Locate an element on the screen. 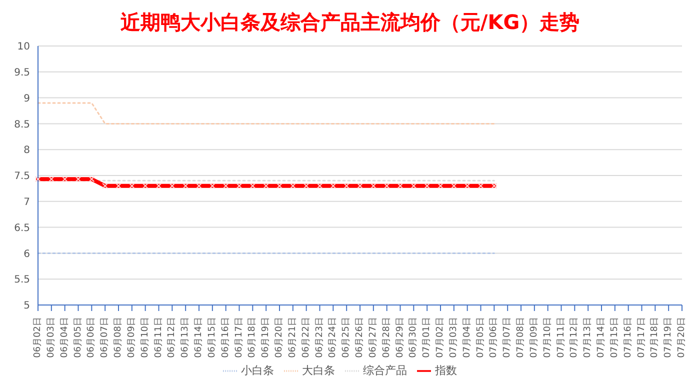  x-tick-label: 06月14日 is located at coordinates (199, 337).